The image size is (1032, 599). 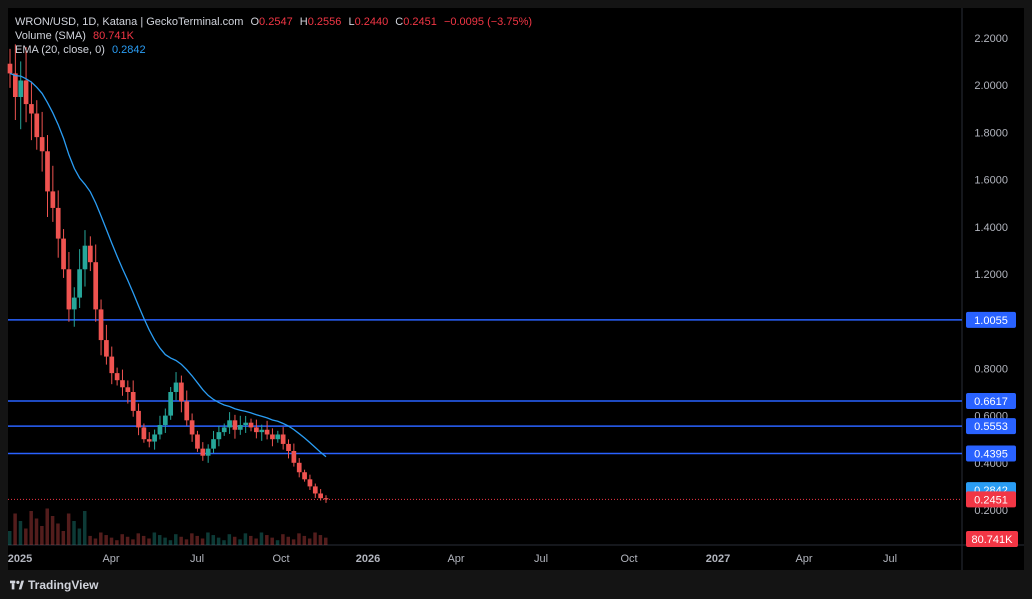 I want to click on brand-name: TradingView, so click(x=63, y=585).